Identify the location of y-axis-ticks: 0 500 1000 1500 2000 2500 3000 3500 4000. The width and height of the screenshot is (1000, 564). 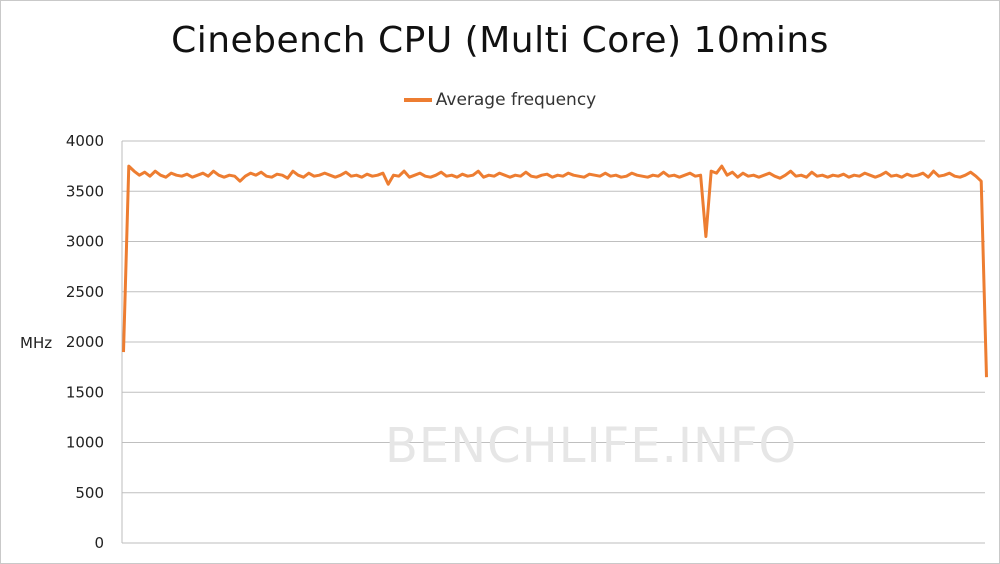
(85, 342).